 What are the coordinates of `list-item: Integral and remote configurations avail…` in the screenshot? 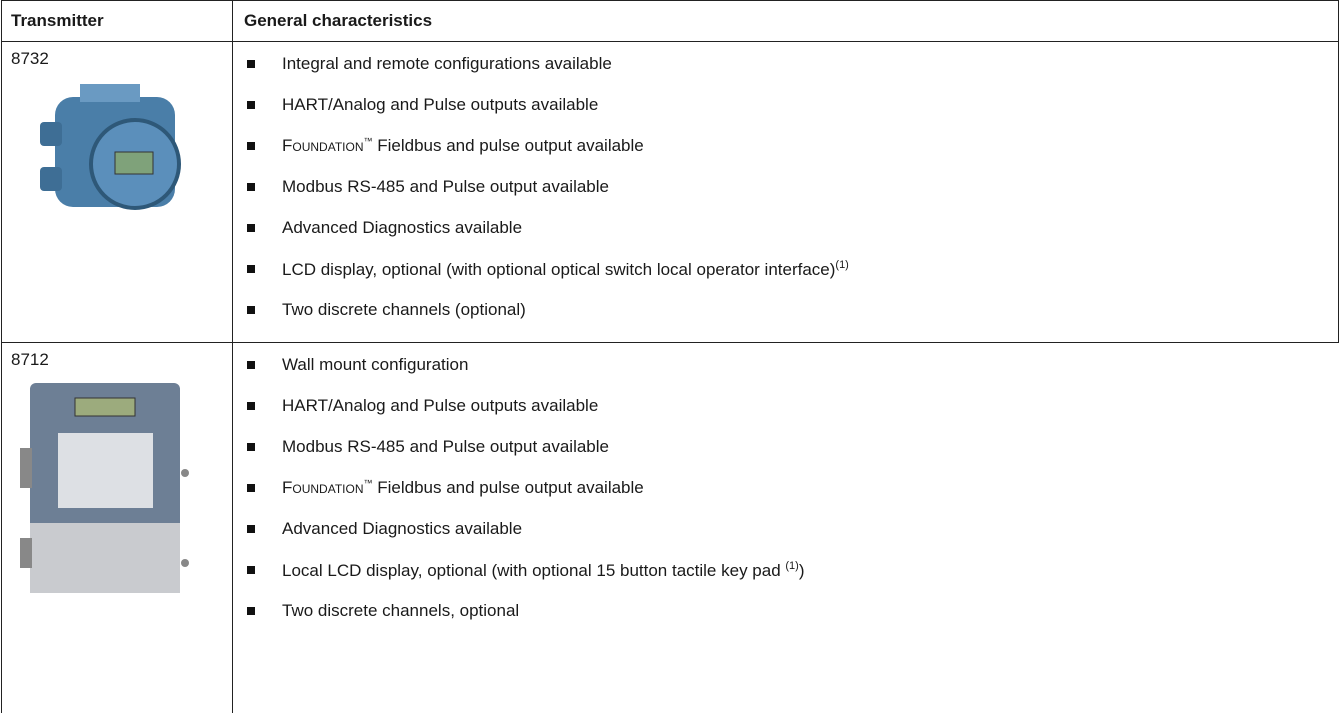 It's located at (447, 64).